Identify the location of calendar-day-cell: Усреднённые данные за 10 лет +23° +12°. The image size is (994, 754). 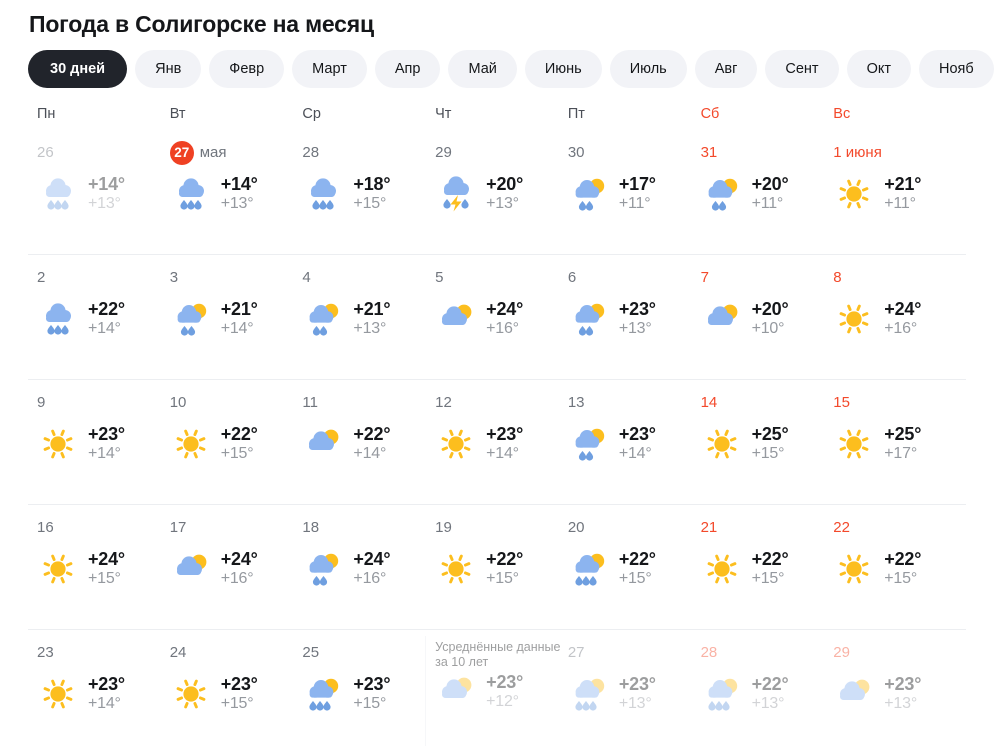
(496, 692).